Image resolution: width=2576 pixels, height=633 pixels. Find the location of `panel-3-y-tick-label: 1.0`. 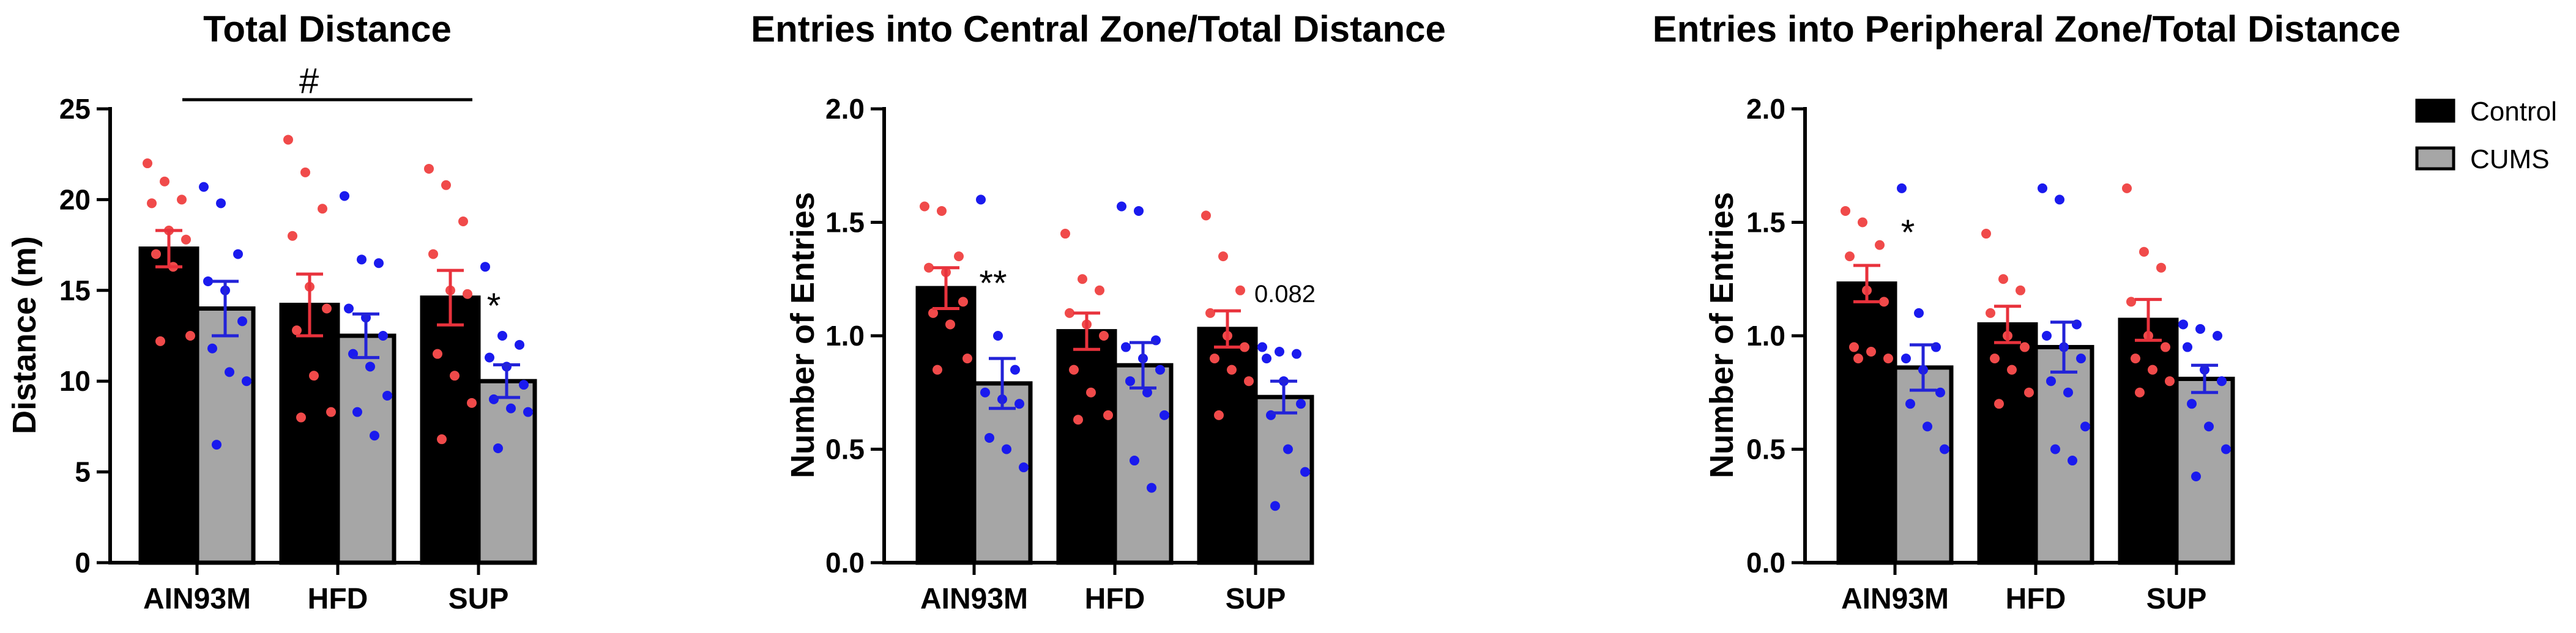

panel-3-y-tick-label: 1.0 is located at coordinates (1765, 336).